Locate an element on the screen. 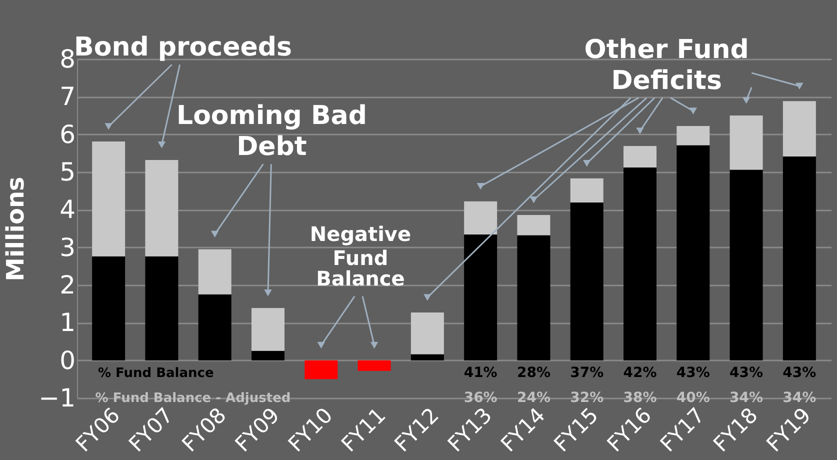 The image size is (837, 460). y-tick-label: 0 is located at coordinates (68, 360).